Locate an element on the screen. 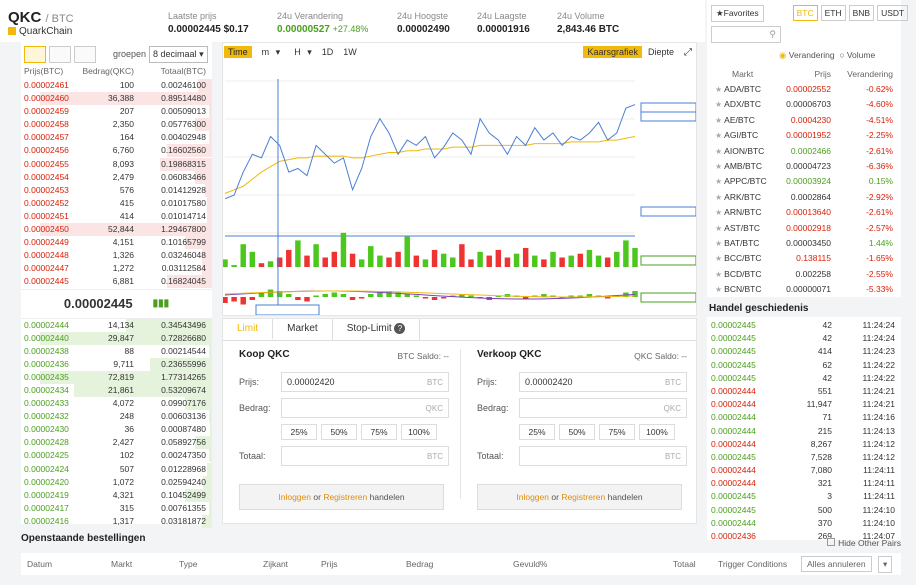  market-row: ★ BCD/BTC 0.002258 -2.55% is located at coordinates (802, 274).